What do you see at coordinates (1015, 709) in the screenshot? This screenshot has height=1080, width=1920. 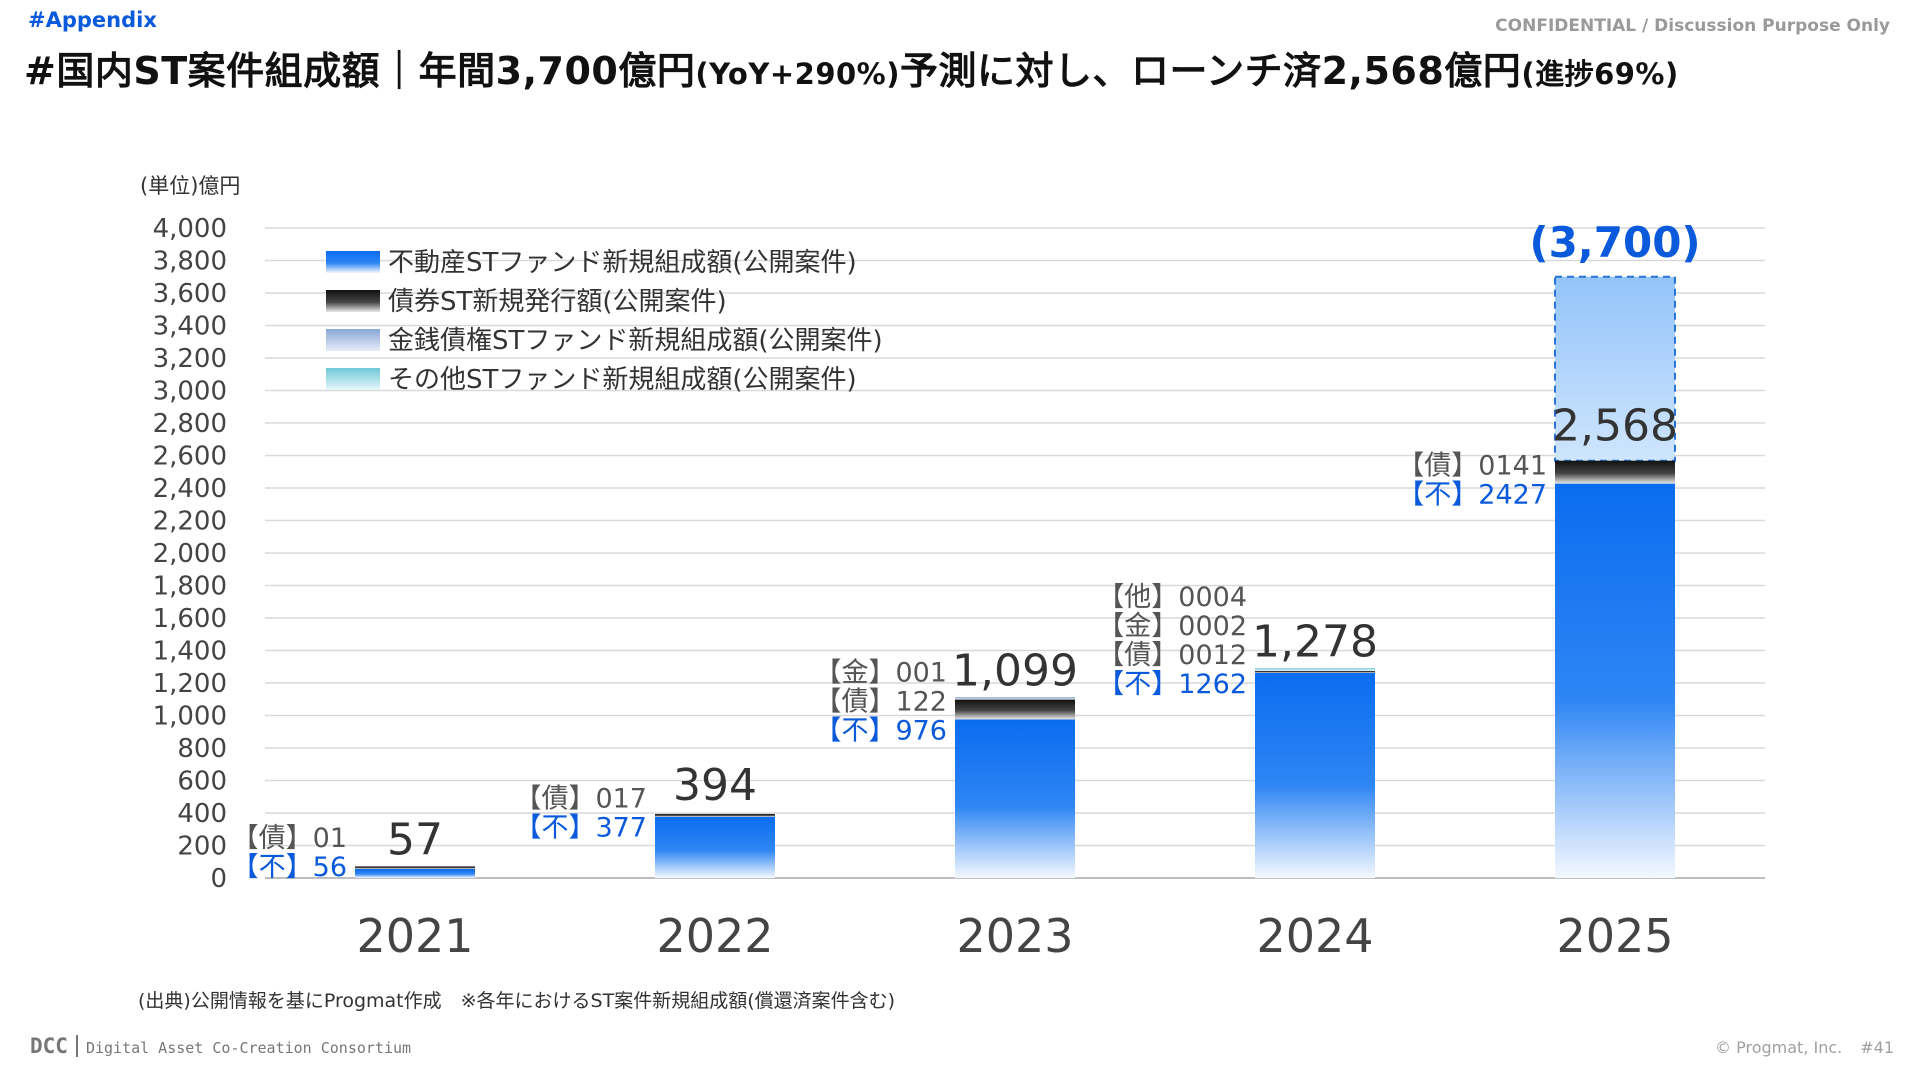 I see `bar-bond-2023` at bounding box center [1015, 709].